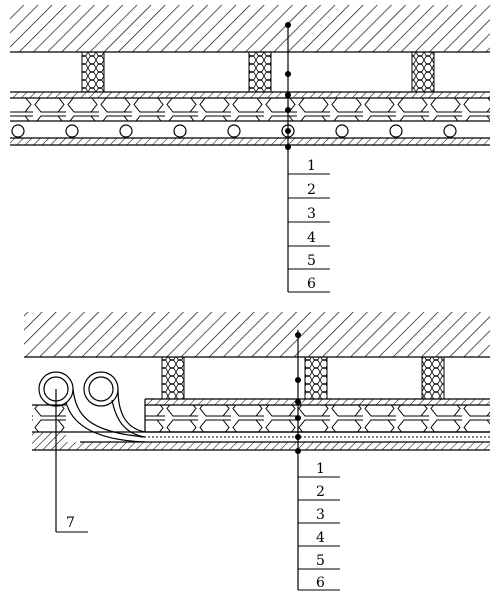  What do you see at coordinates (309, 225) in the screenshot?
I see `top-label-list: 1 2 3 4 5 6` at bounding box center [309, 225].